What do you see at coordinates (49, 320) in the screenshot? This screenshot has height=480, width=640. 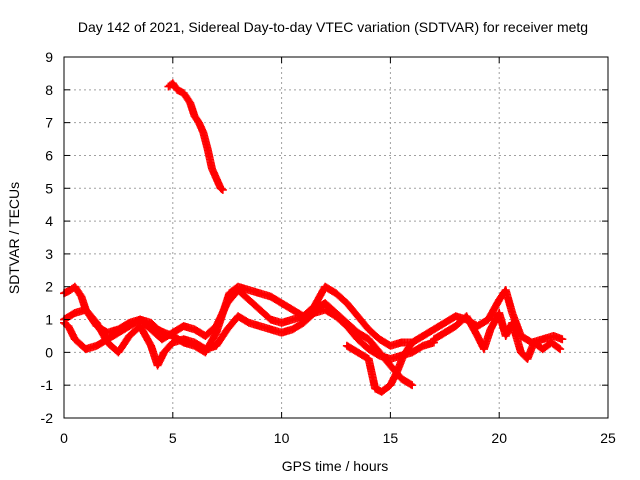 I see `y-tick-label: 1` at bounding box center [49, 320].